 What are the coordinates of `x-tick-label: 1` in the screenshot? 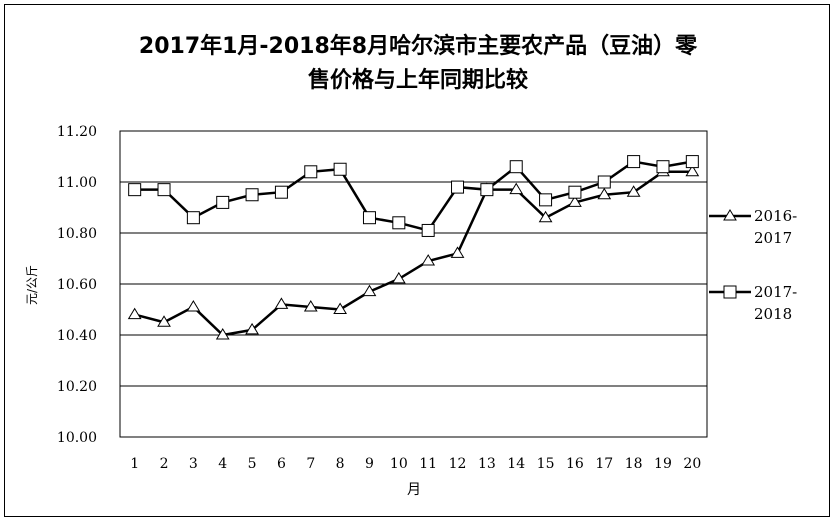 It's located at (134, 464).